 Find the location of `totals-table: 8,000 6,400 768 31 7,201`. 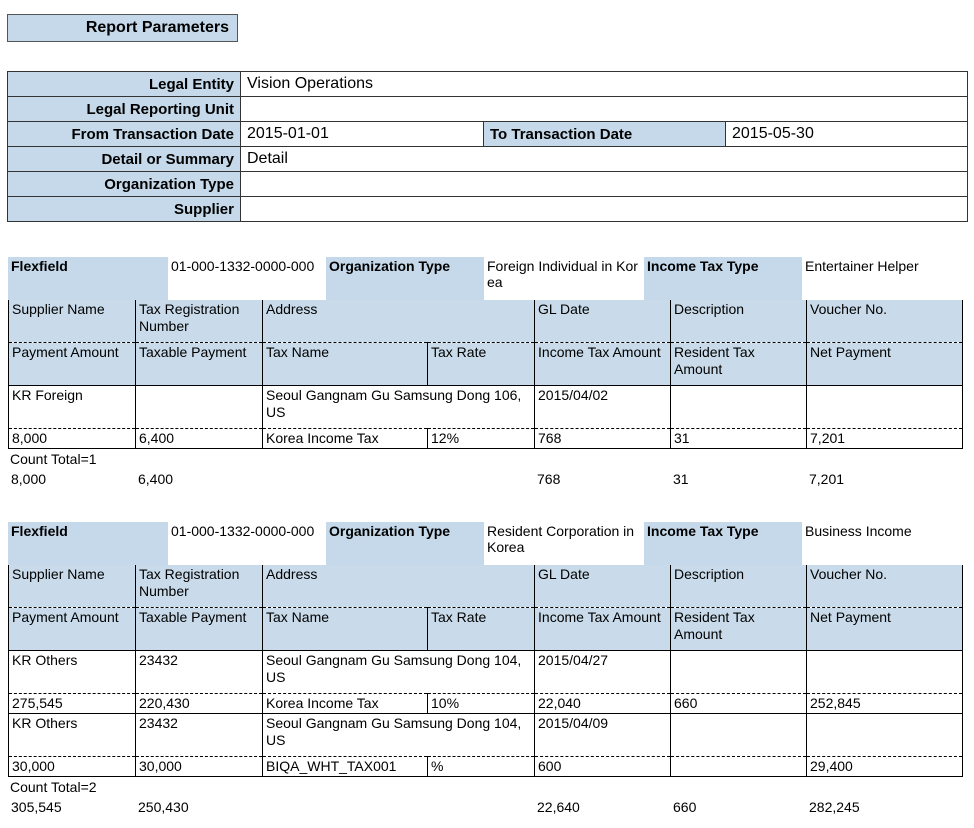

totals-table: 8,000 6,400 768 31 7,201 is located at coordinates (485, 479).